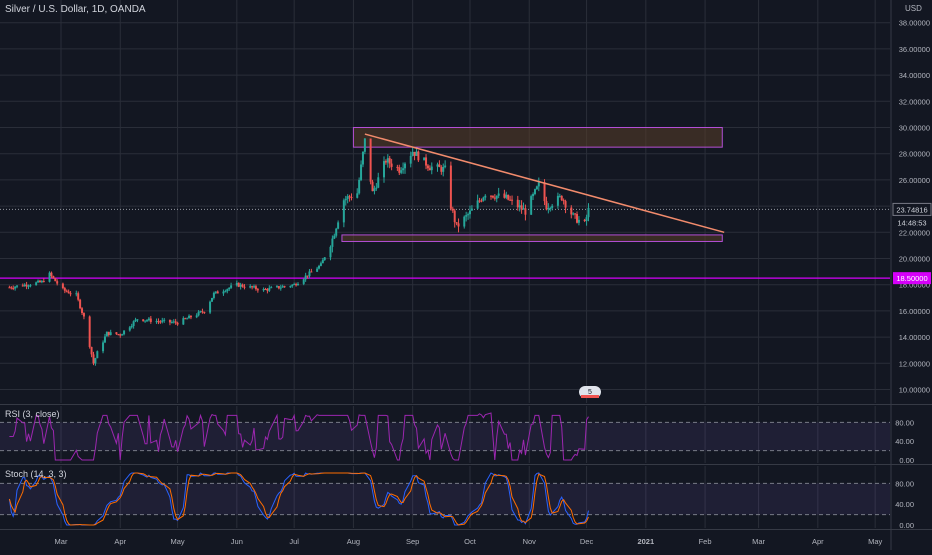  What do you see at coordinates (914, 390) in the screenshot?
I see `y-tick-label: 10.00000` at bounding box center [914, 390].